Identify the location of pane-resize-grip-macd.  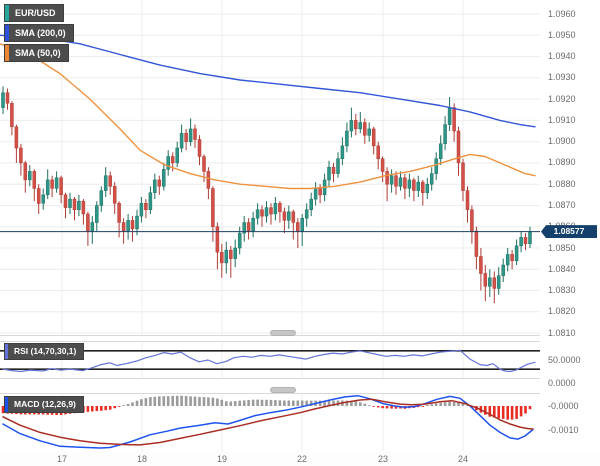
(283, 390).